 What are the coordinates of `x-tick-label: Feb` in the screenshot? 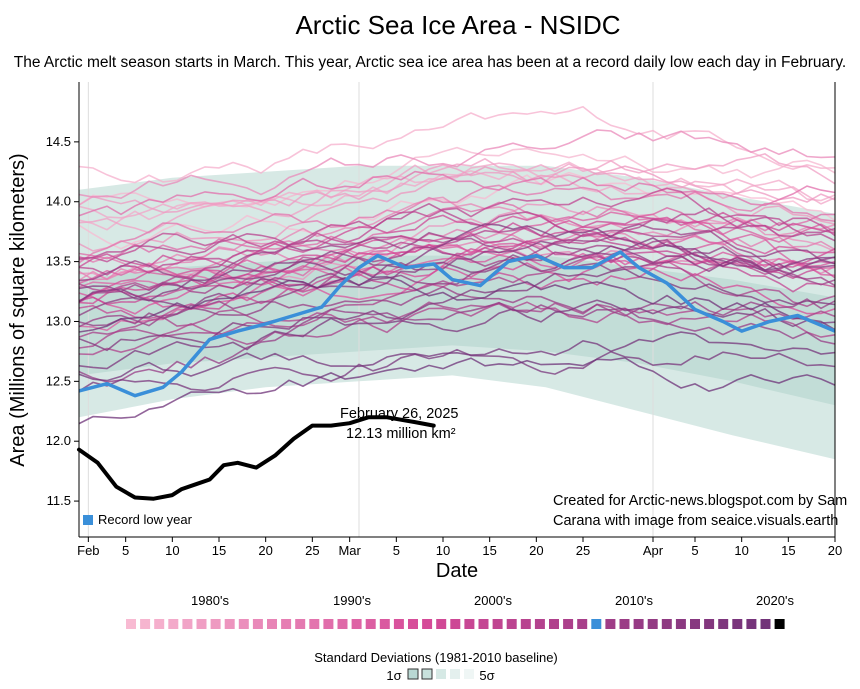 It's located at (88, 550).